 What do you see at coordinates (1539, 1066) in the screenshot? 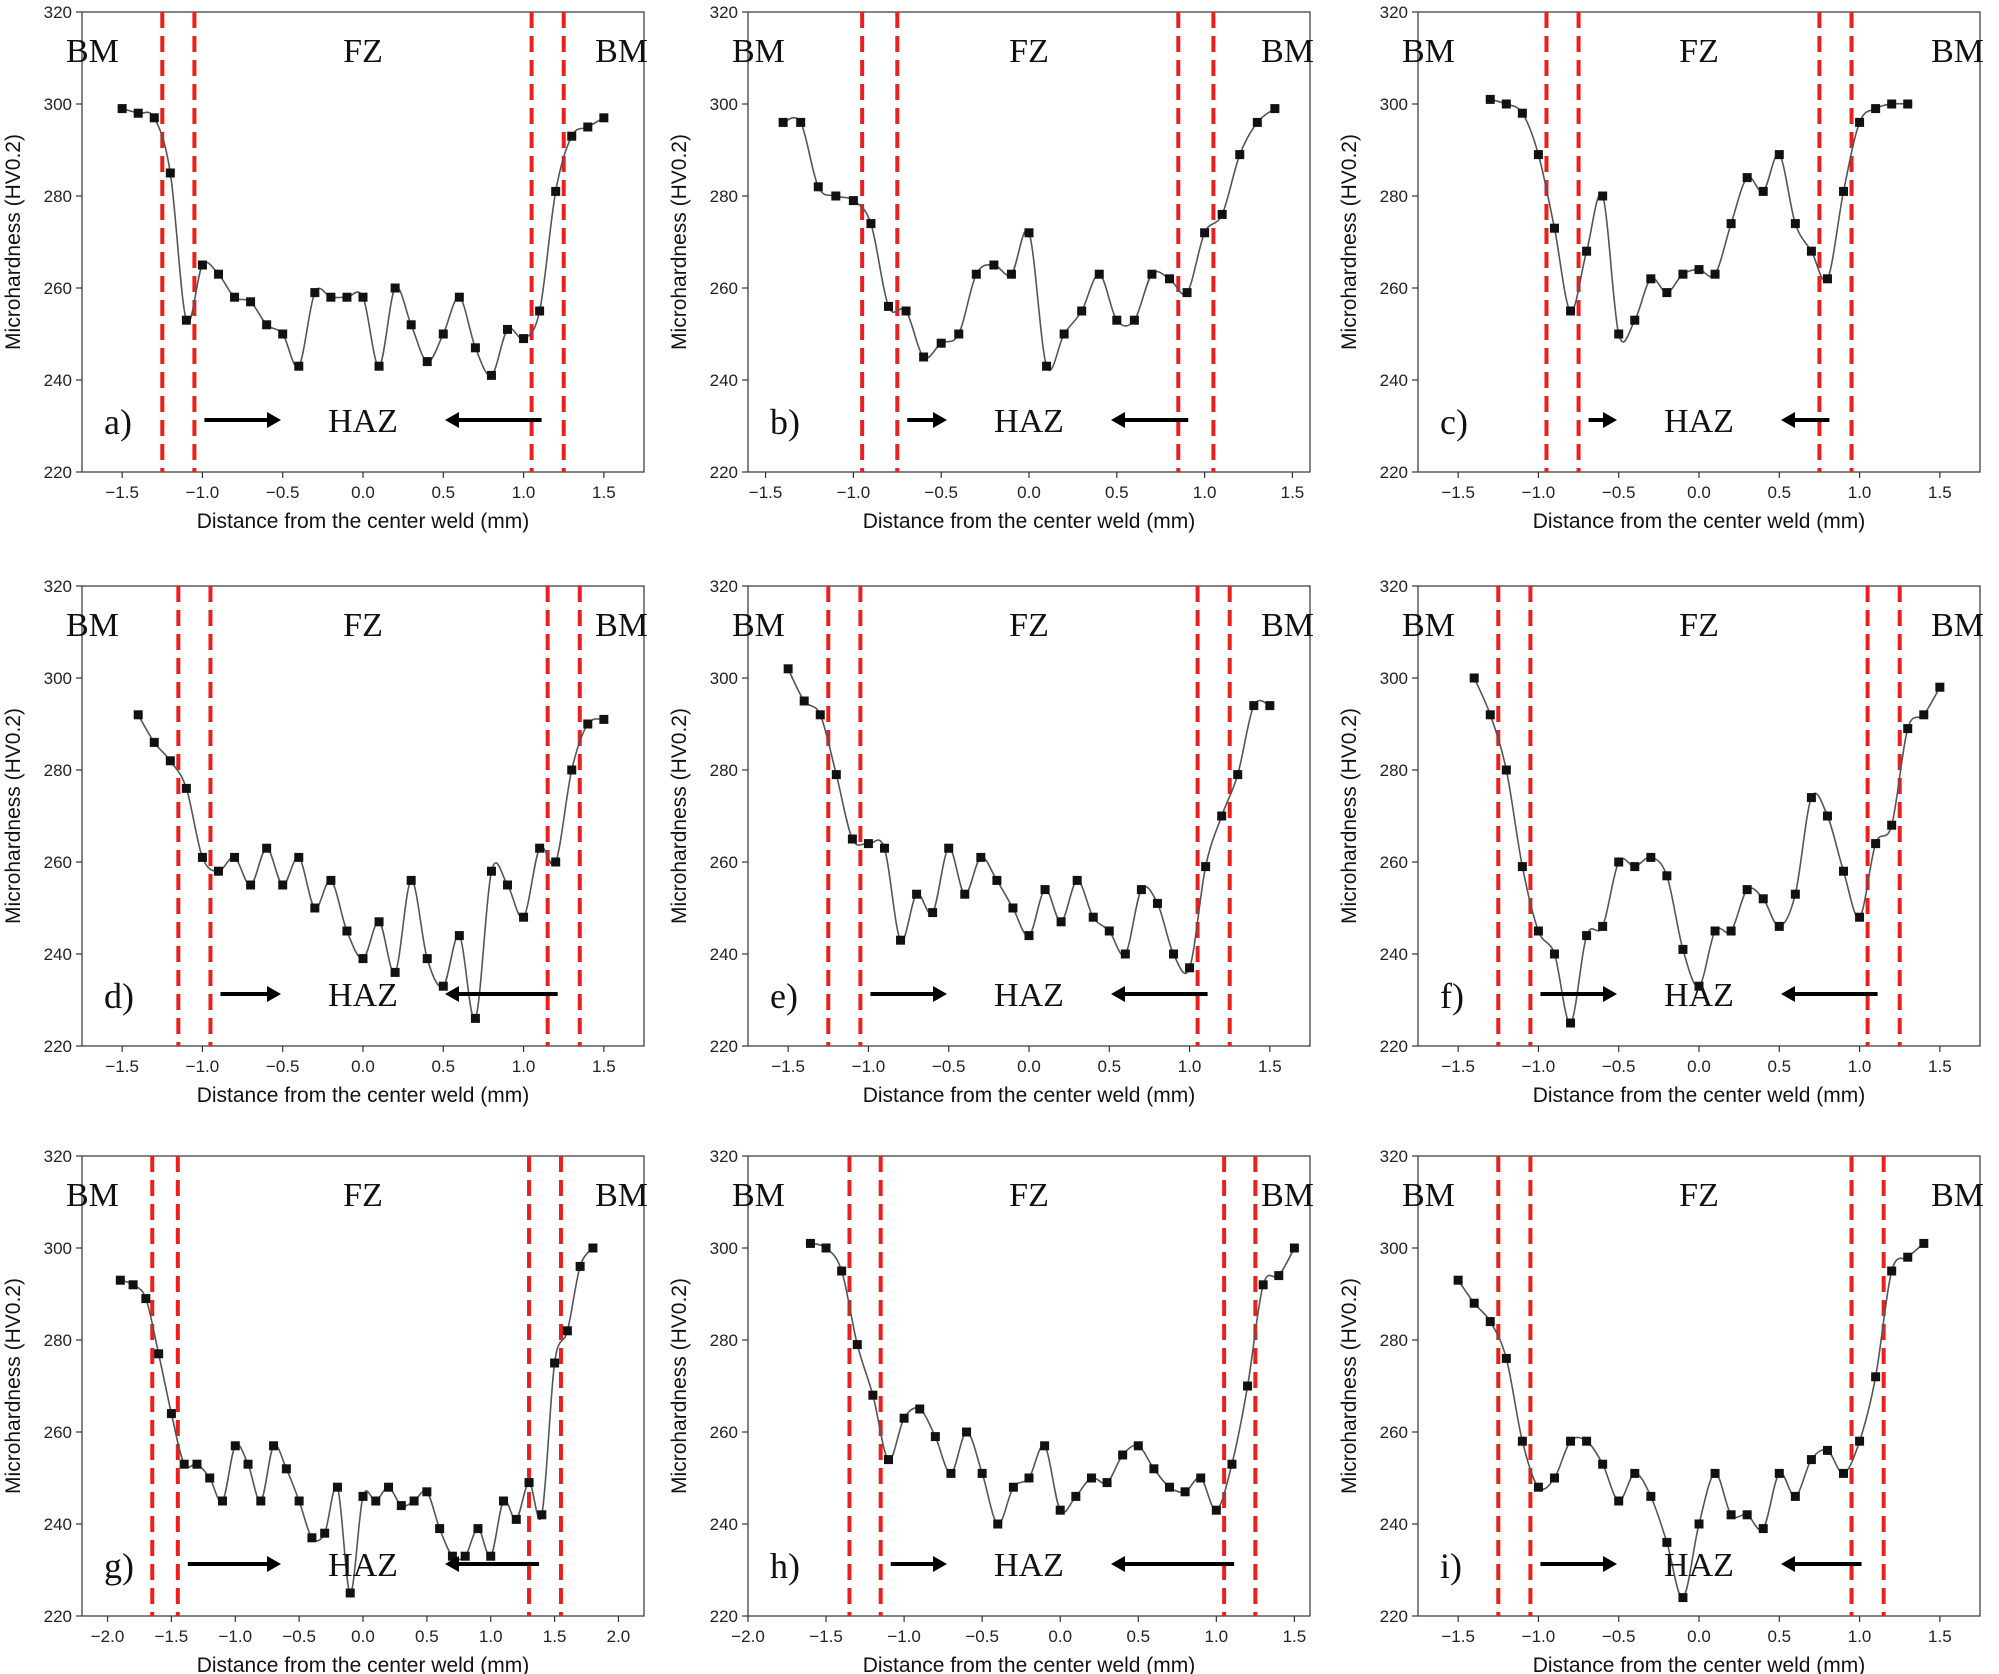
I see `x-tick-label: −1.0` at bounding box center [1539, 1066].